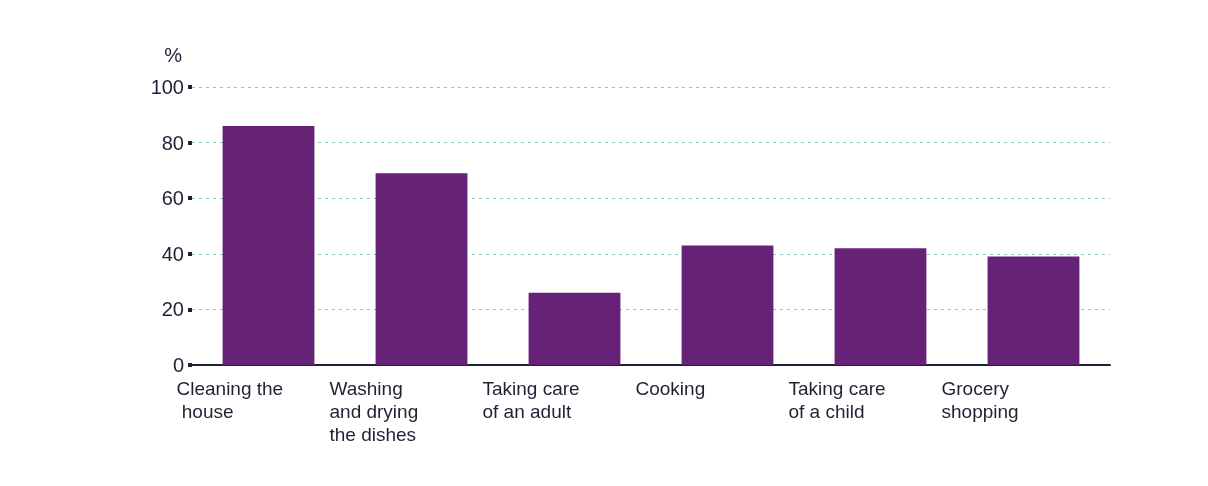  I want to click on y-tick-label: 0, so click(178, 365).